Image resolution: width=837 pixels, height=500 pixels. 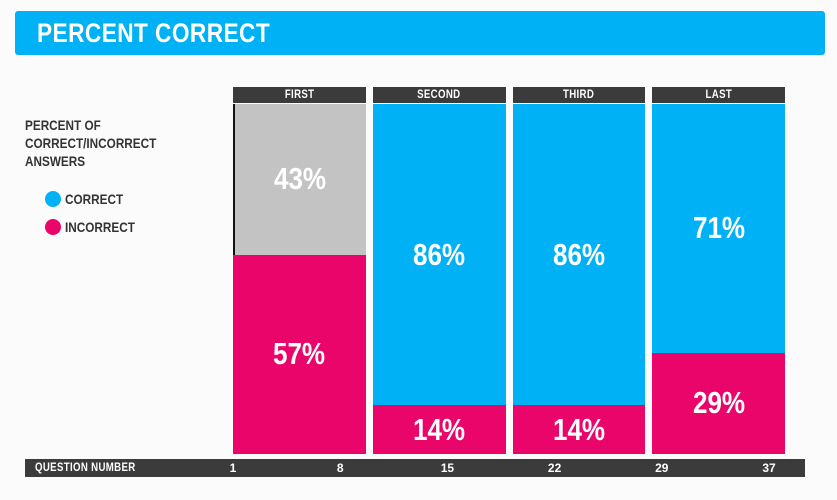 I want to click on segment-value-label: 29%, so click(x=718, y=403).